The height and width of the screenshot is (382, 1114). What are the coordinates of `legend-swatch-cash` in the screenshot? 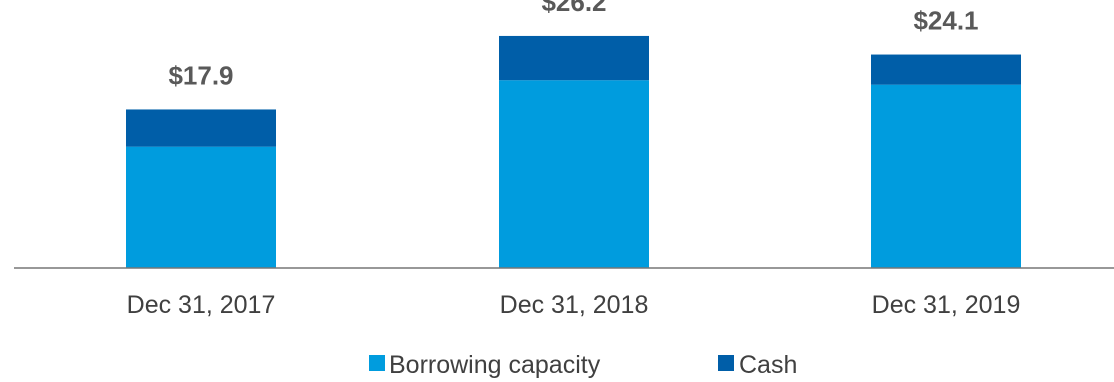 It's located at (726, 363).